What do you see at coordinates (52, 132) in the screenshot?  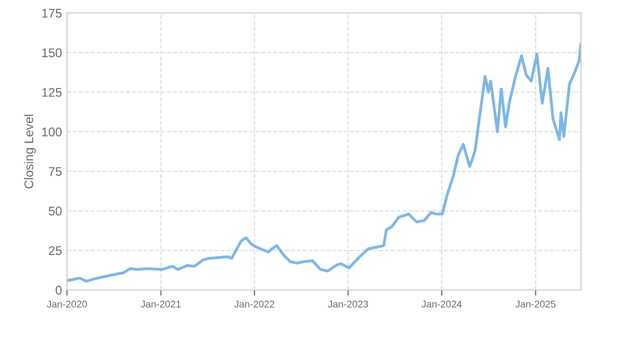 I see `y-tick-label: 100` at bounding box center [52, 132].